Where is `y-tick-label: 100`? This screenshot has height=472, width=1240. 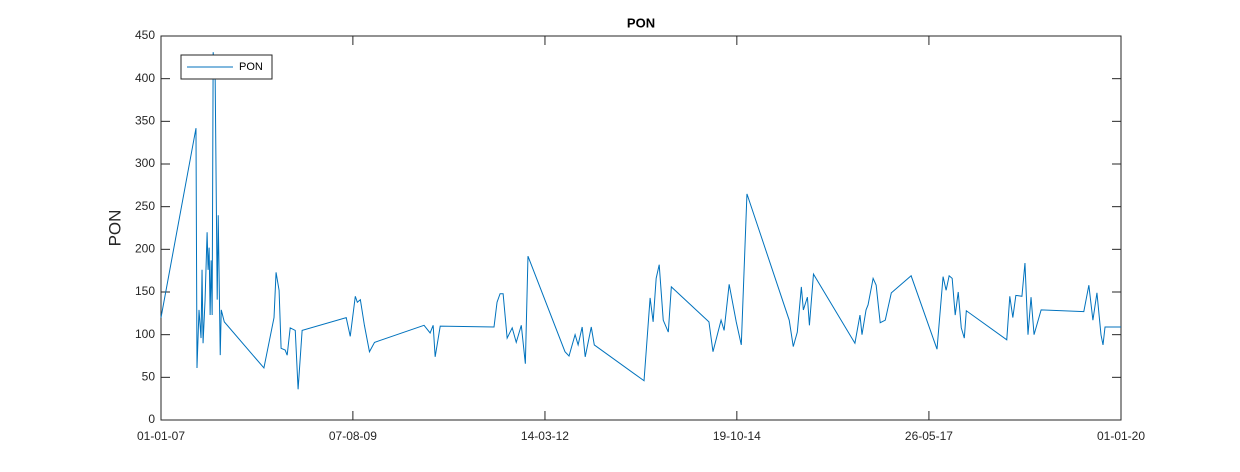 y-tick-label: 100 is located at coordinates (145, 334).